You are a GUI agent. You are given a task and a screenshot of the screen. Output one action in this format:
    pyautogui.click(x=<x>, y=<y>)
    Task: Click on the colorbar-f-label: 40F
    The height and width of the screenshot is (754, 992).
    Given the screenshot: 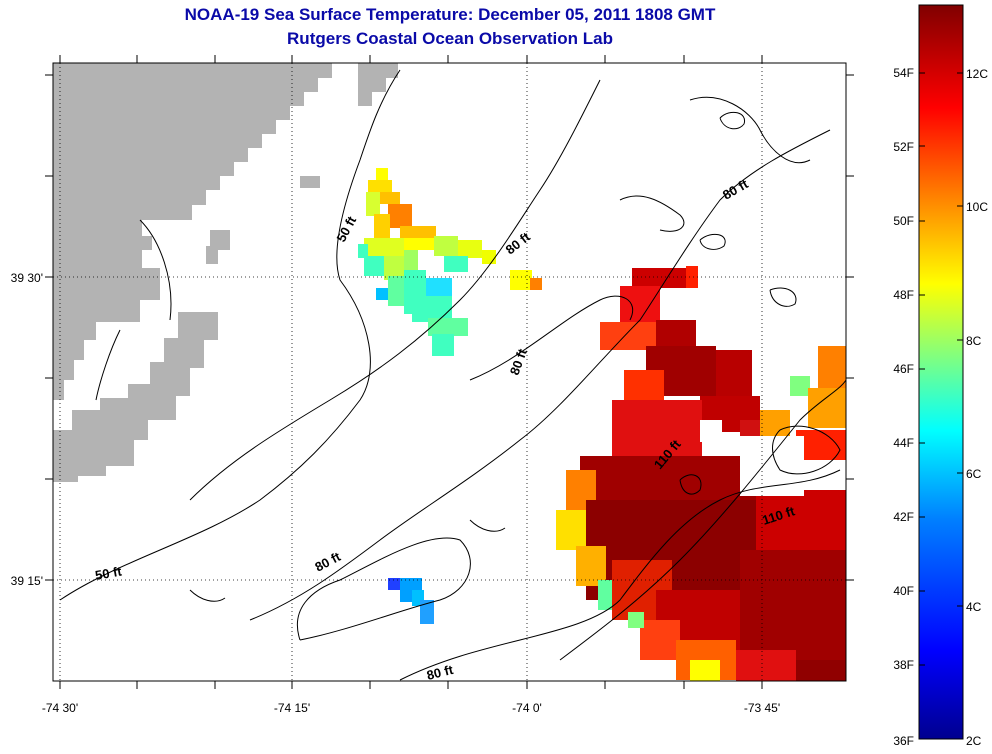 What is the action you would take?
    pyautogui.click(x=903, y=591)
    